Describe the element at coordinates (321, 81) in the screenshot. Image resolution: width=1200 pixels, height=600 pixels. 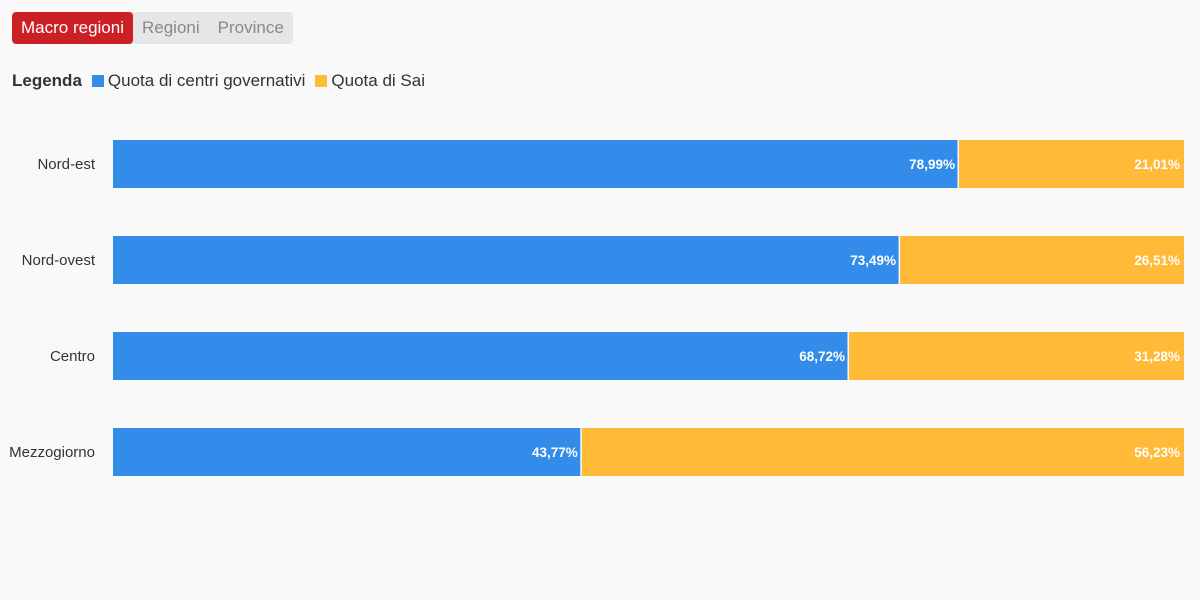
I see `legend-swatch-sai` at that location.